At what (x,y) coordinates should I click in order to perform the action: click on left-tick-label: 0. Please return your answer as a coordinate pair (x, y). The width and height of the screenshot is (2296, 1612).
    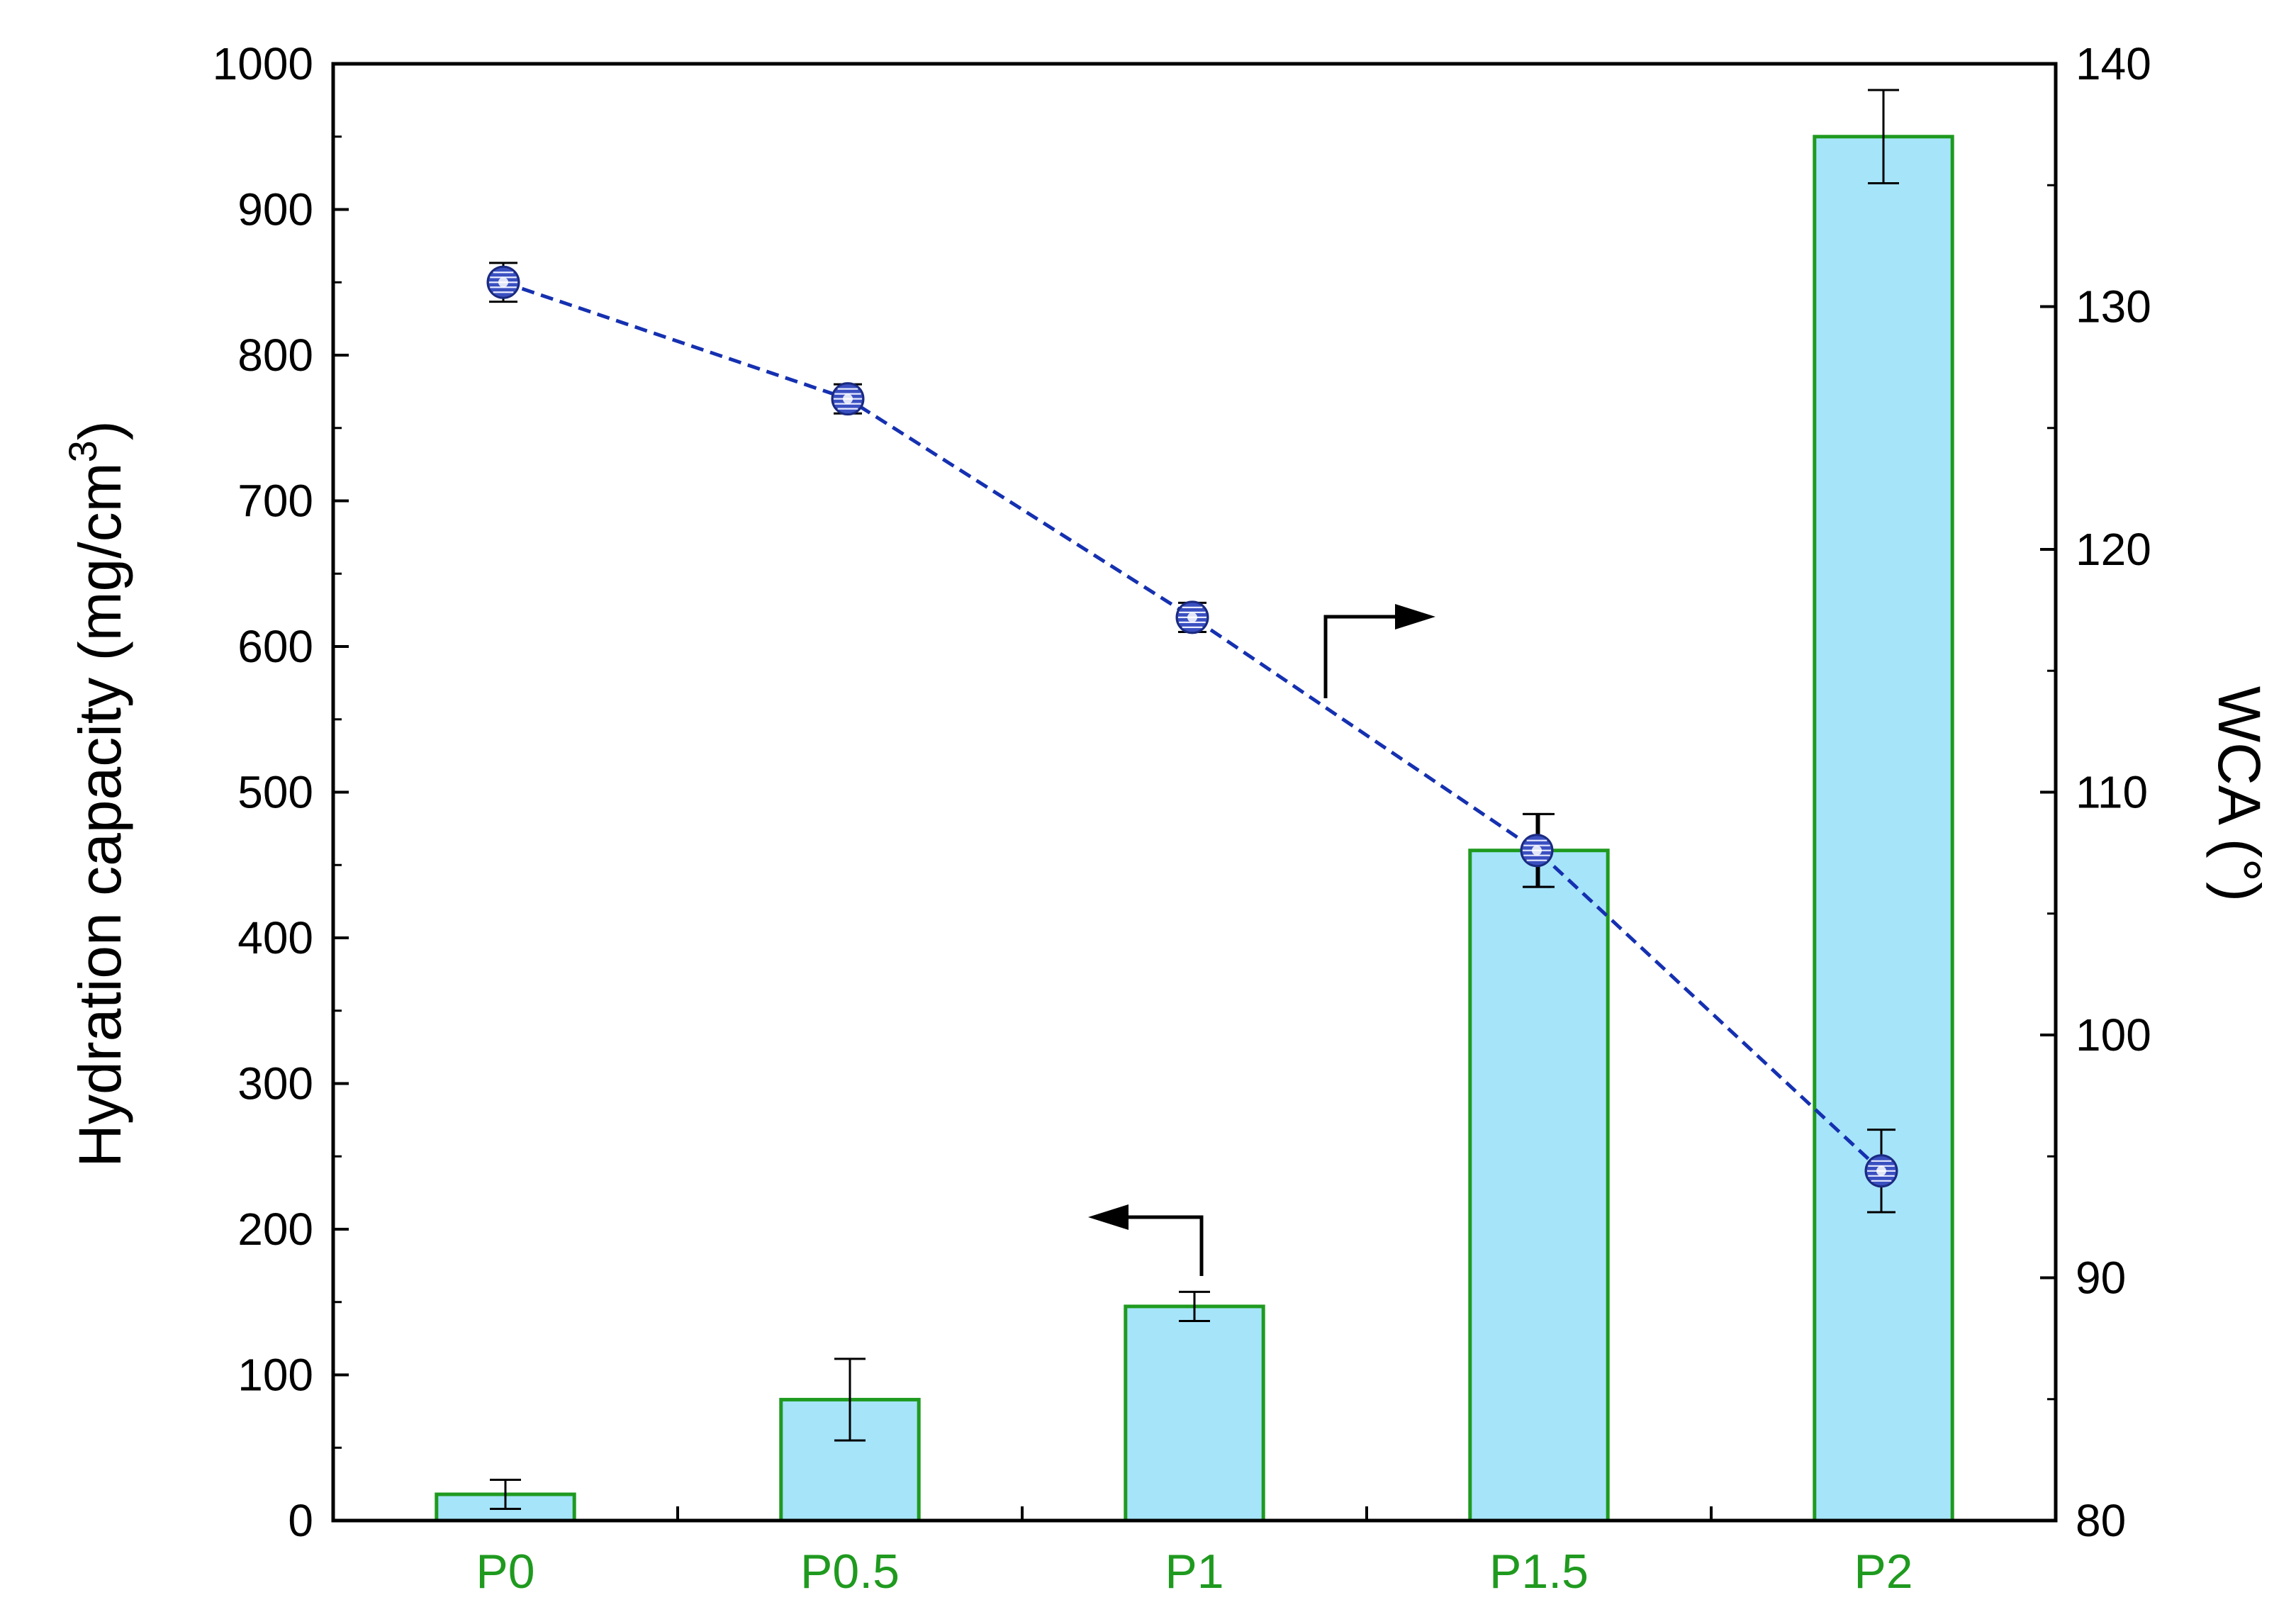
    Looking at the image, I should click on (300, 1521).